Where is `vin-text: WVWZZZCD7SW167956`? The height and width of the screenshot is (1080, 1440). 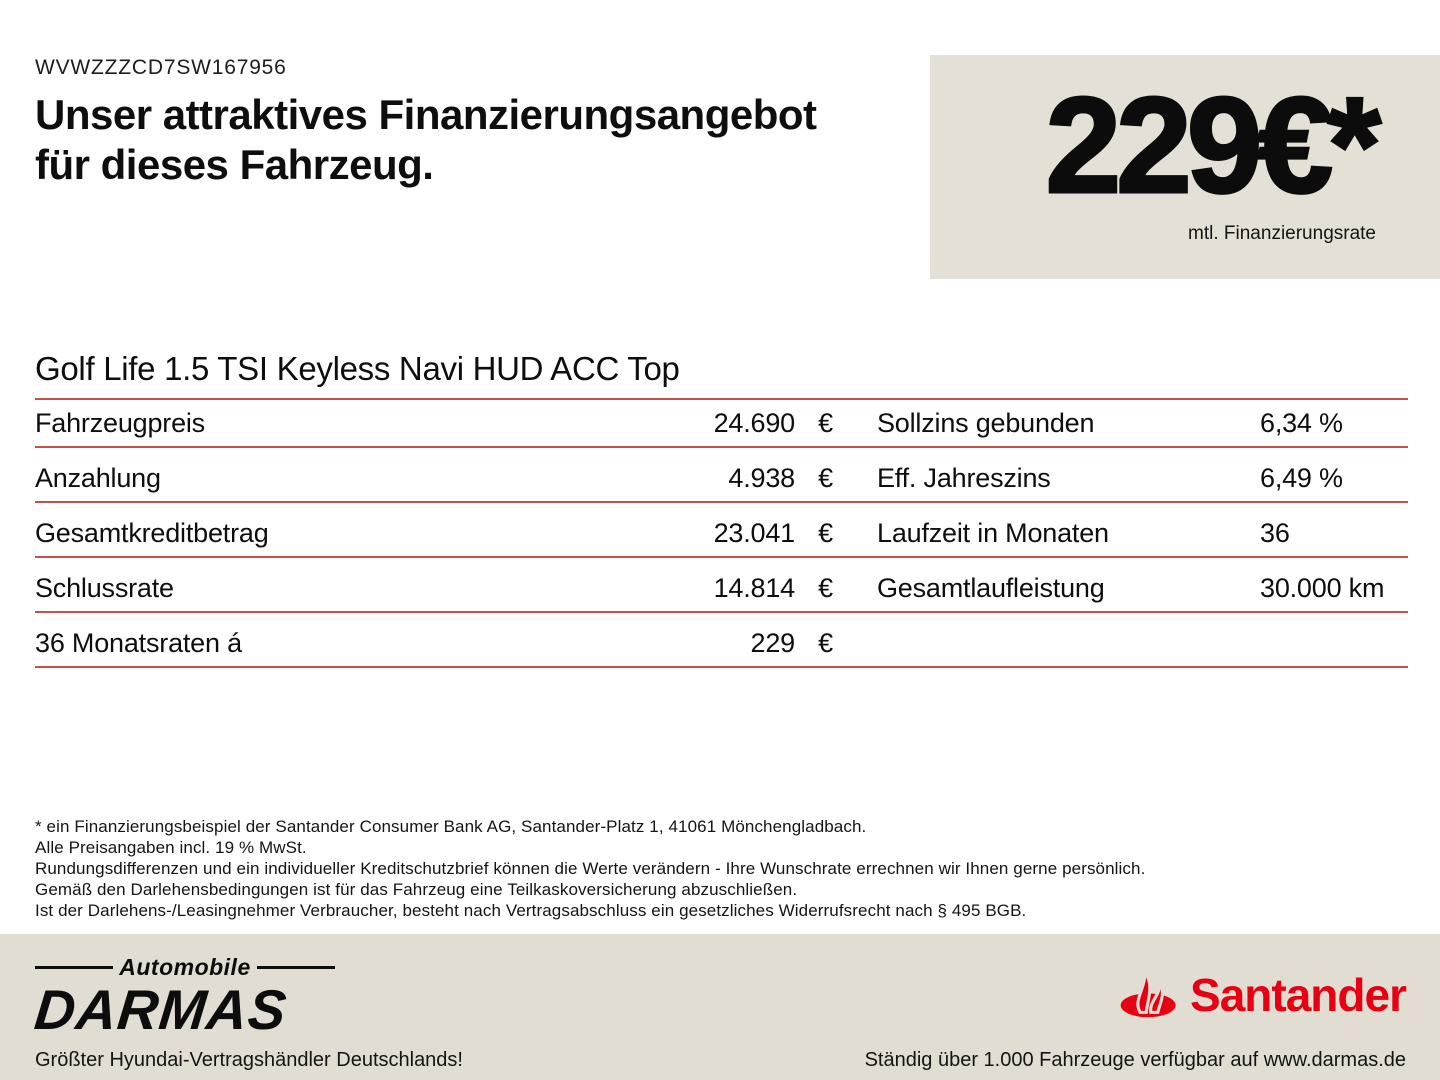 vin-text: WVWZZZCD7SW167956 is located at coordinates (161, 67).